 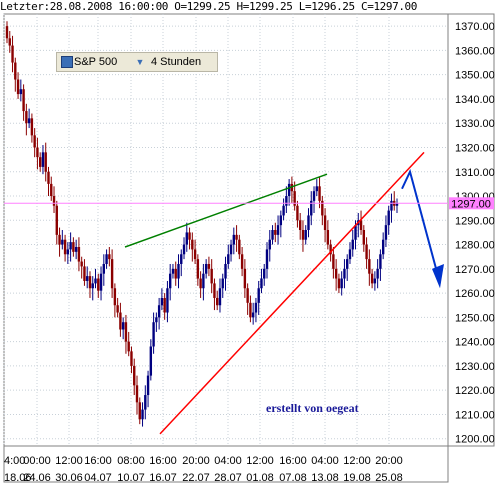 I want to click on x-tick-date: 19.08, so click(x=357, y=478).